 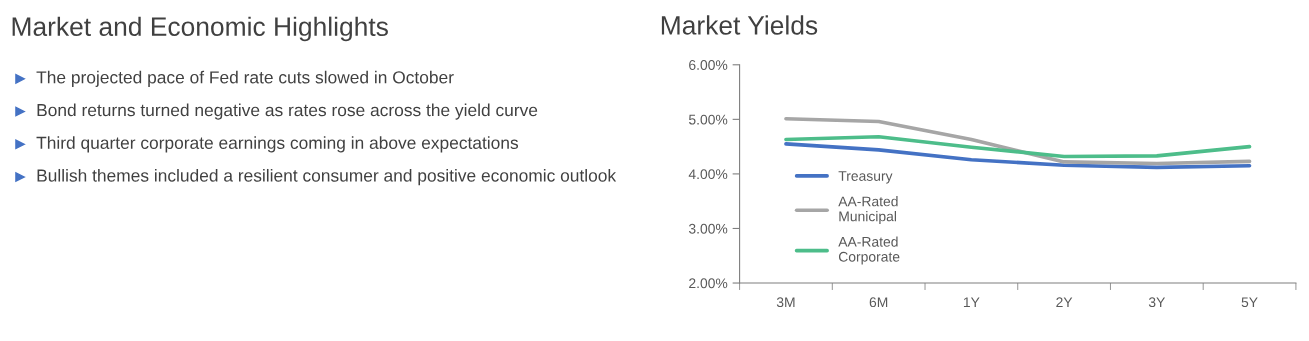 I want to click on chart-title: Market Yields, so click(x=739, y=25).